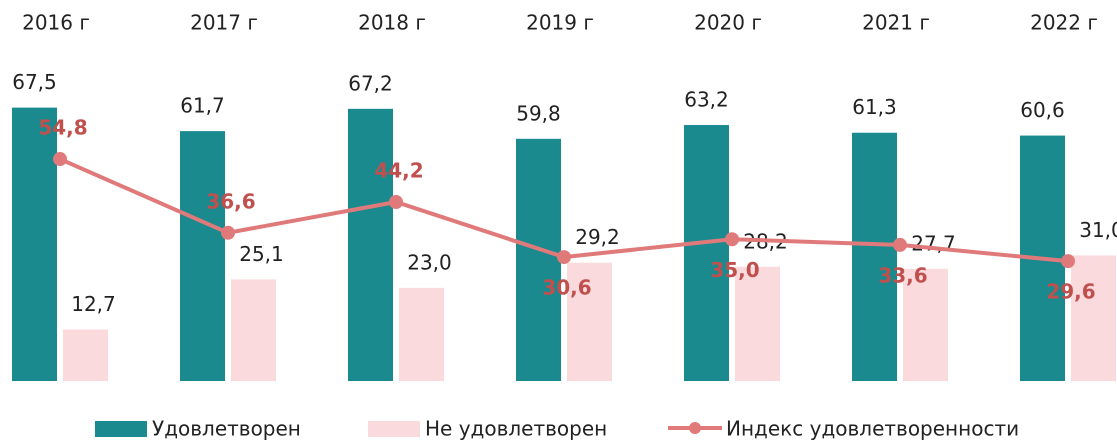 The image size is (1117, 441). I want to click on category-label: 2021 г, so click(896, 23).